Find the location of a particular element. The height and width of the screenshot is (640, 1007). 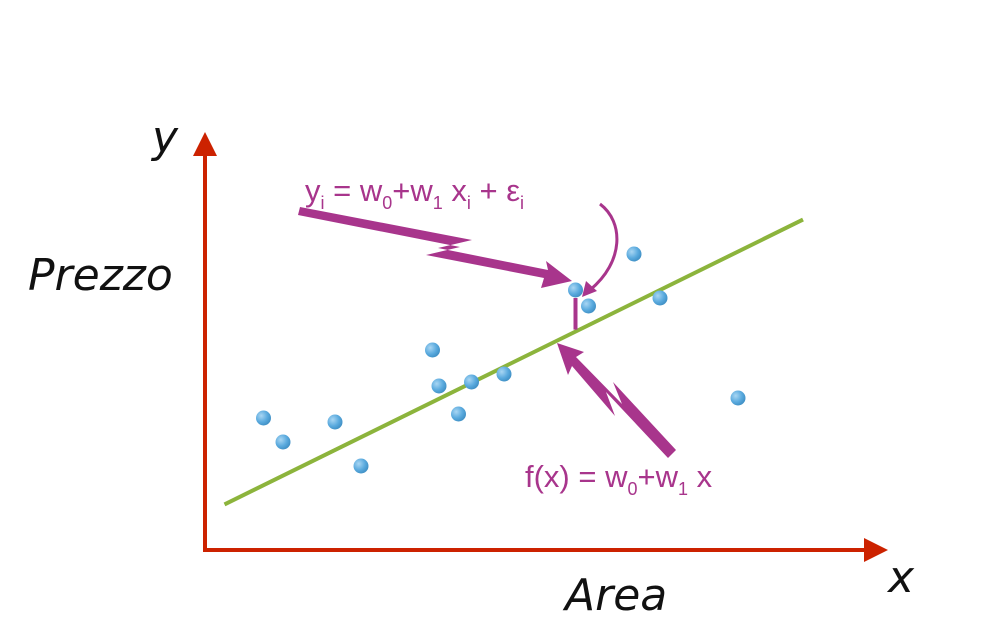

model-equation: f(x) = w0+w1 x is located at coordinates (619, 479).